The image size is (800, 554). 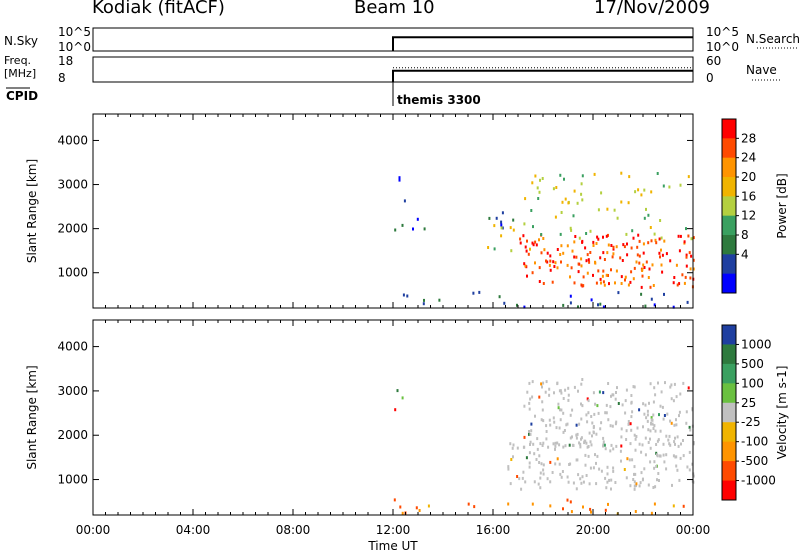 I want to click on freq-unit-label: [MHz], so click(x=20, y=73).